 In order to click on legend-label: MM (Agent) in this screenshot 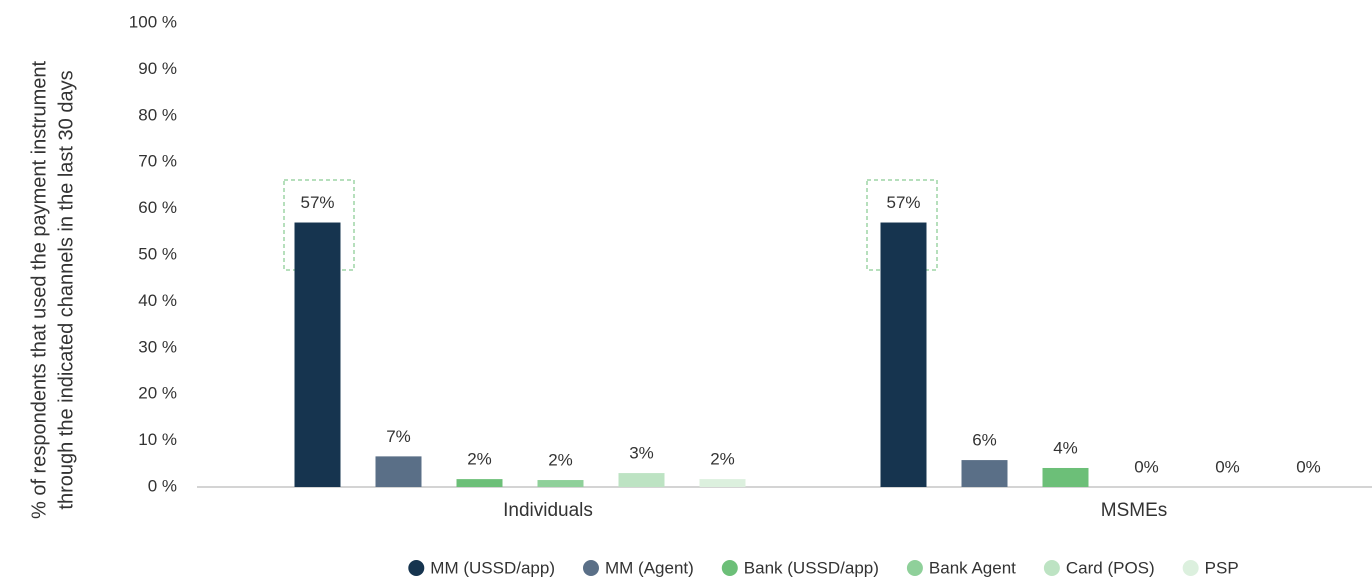, I will do `click(649, 567)`.